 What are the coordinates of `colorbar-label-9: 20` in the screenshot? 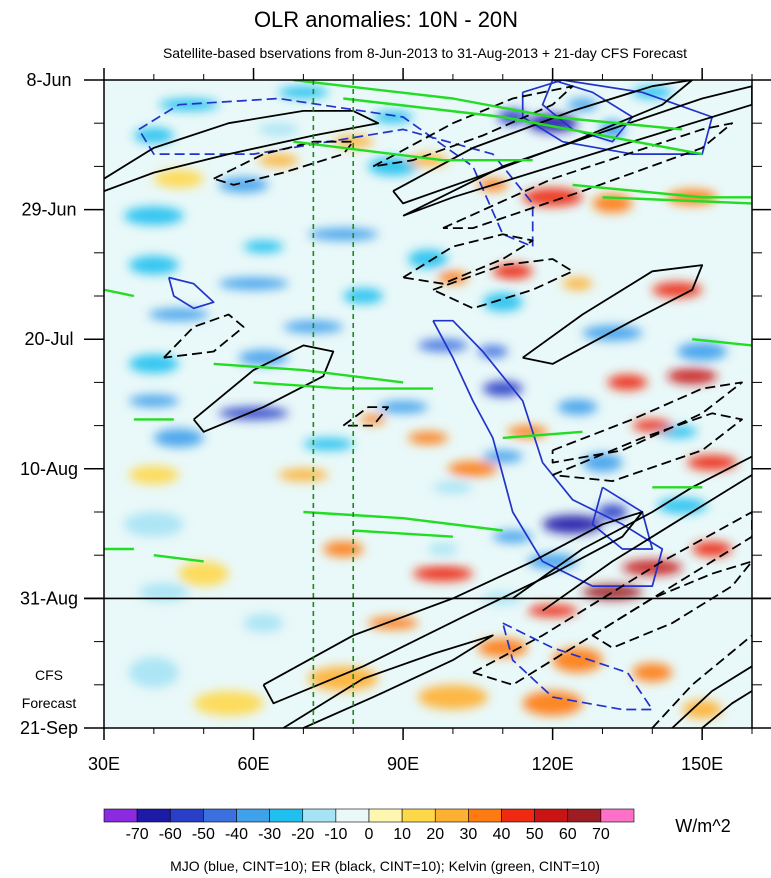 It's located at (435, 834).